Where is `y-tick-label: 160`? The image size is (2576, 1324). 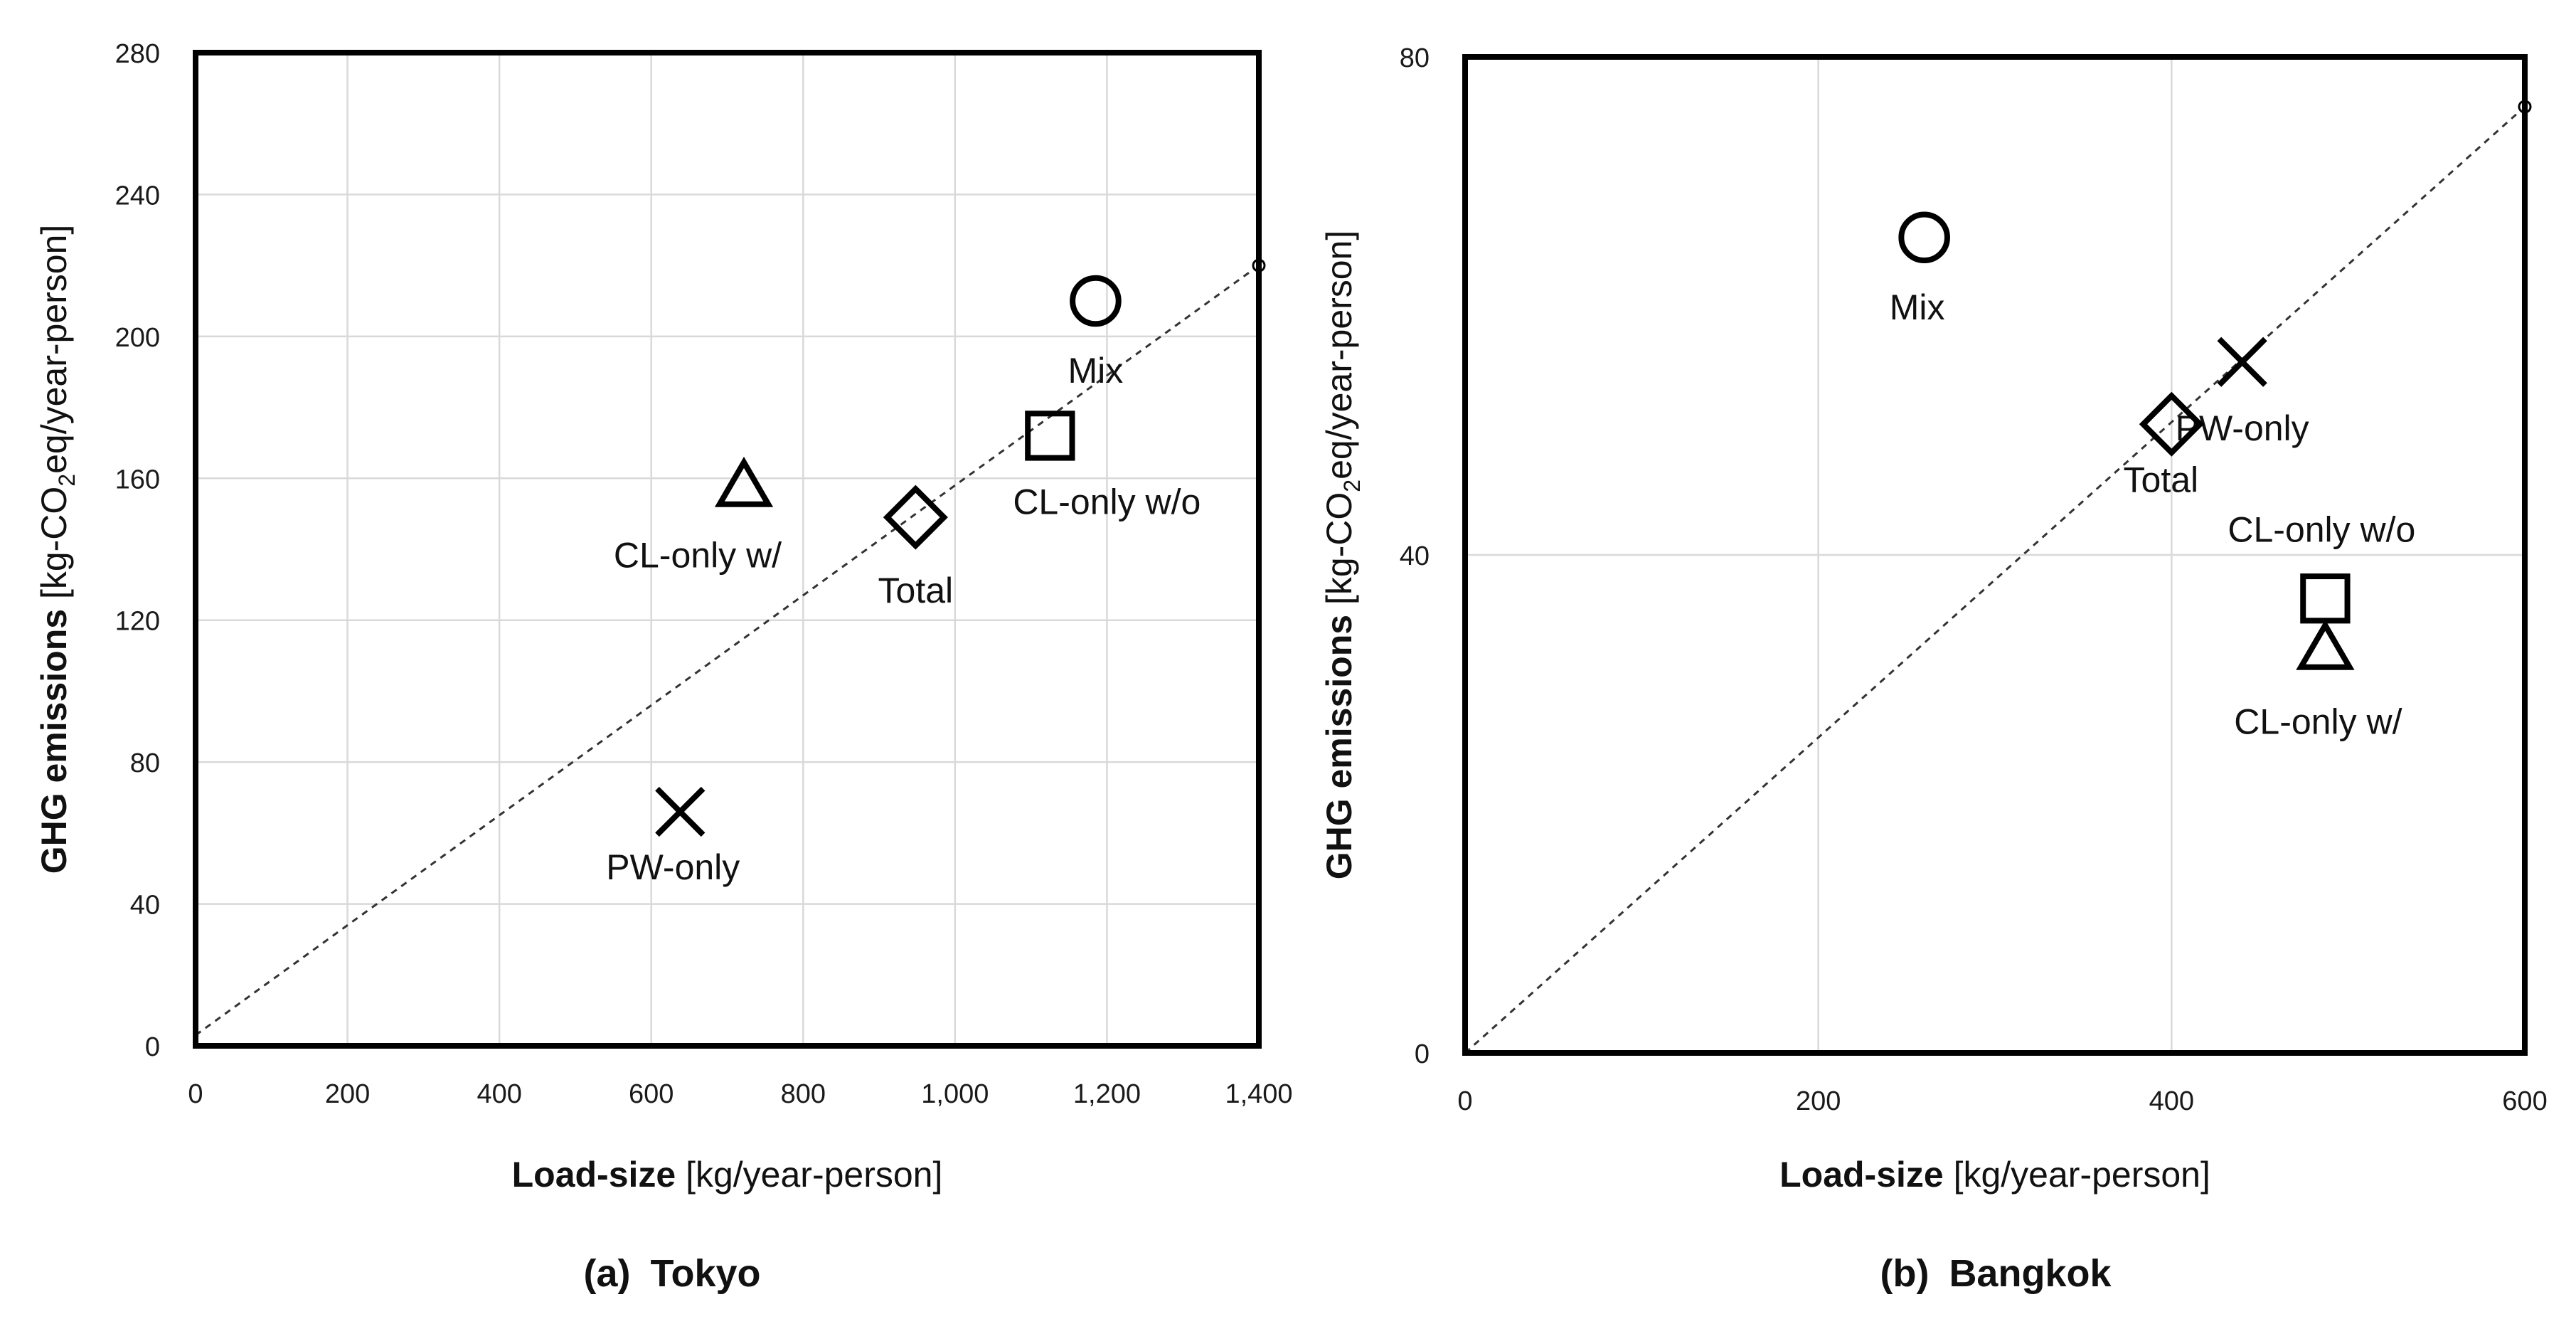 y-tick-label: 160 is located at coordinates (137, 479).